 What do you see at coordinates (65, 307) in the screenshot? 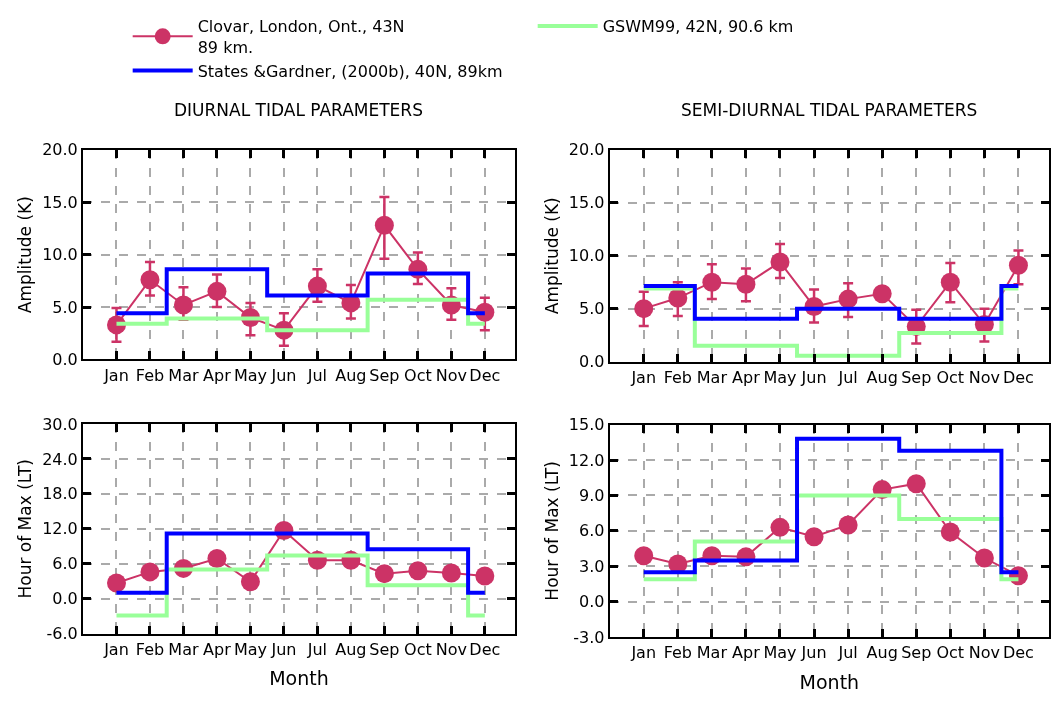
I see `y-tick-label: 5.0` at bounding box center [65, 307].